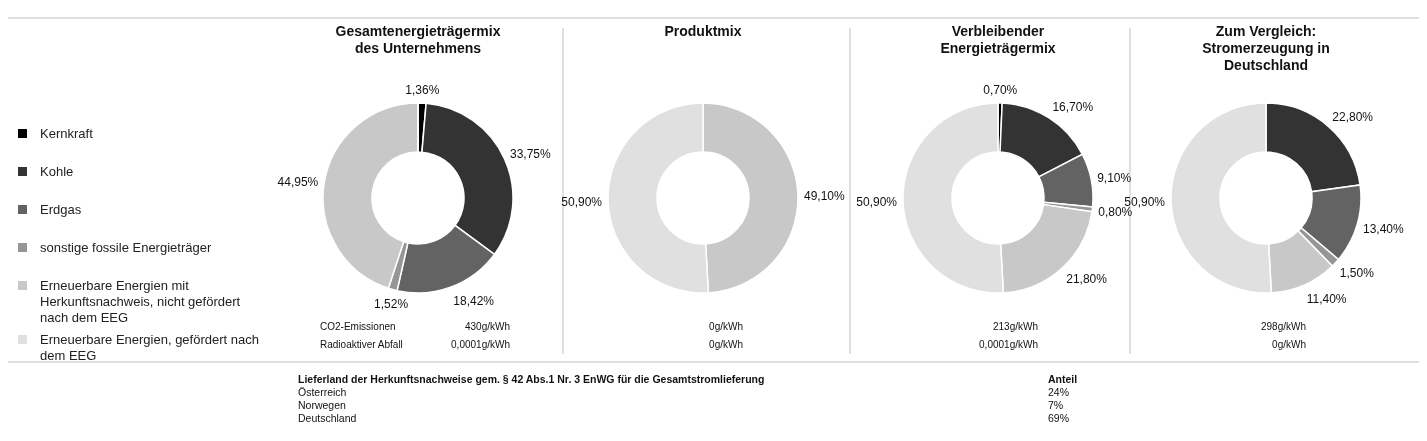 This screenshot has height=441, width=1427. What do you see at coordinates (1326, 298) in the screenshot?
I see `data-label: 11,40%` at bounding box center [1326, 298].